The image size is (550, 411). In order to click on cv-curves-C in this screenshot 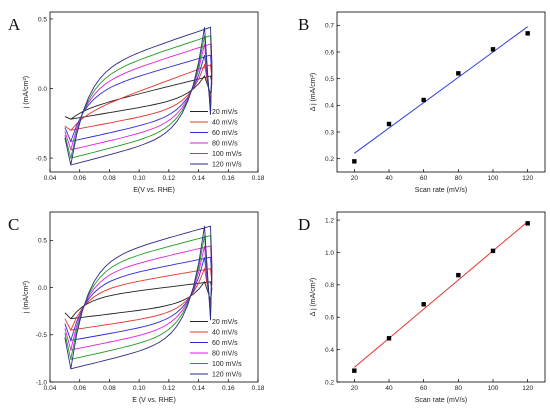, I will do `click(138, 297)`.